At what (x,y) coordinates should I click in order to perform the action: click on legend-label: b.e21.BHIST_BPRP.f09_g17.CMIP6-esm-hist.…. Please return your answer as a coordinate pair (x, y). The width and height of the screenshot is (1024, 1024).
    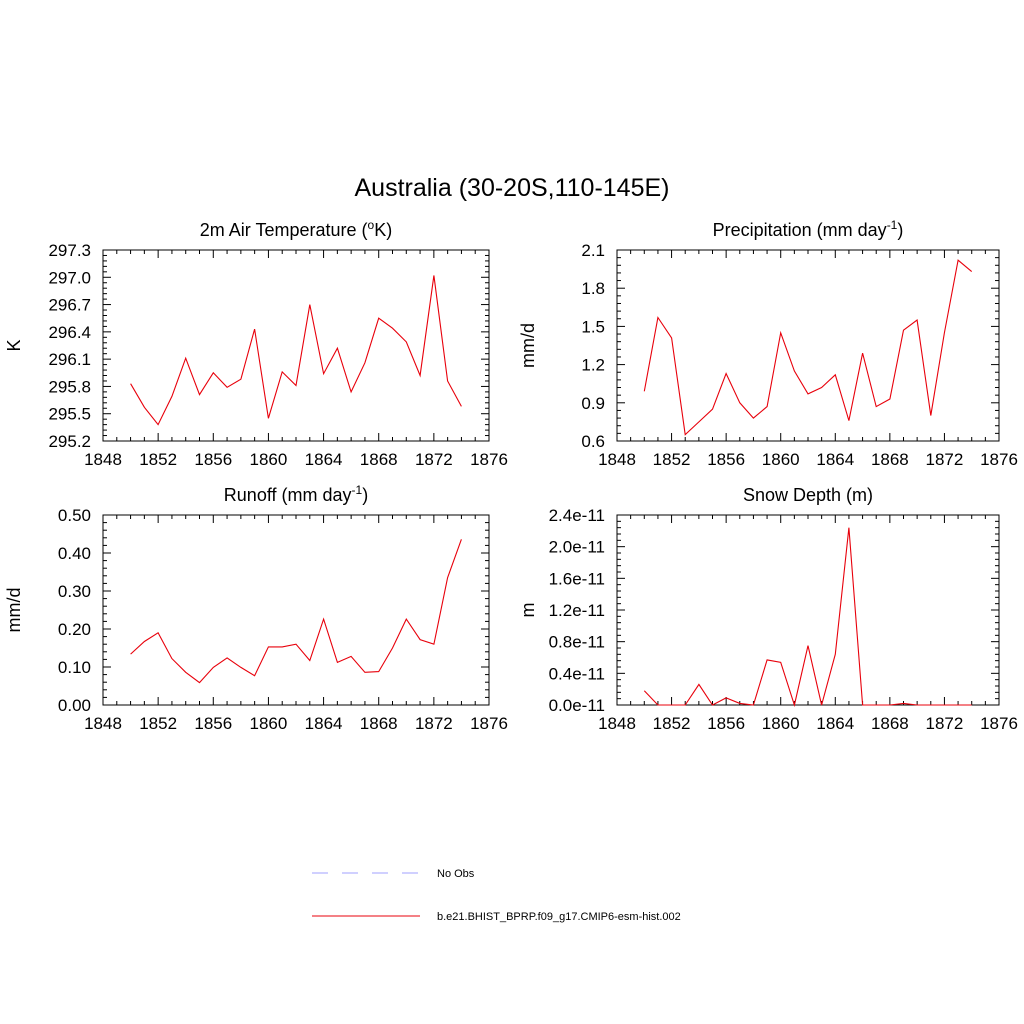
    Looking at the image, I should click on (559, 917).